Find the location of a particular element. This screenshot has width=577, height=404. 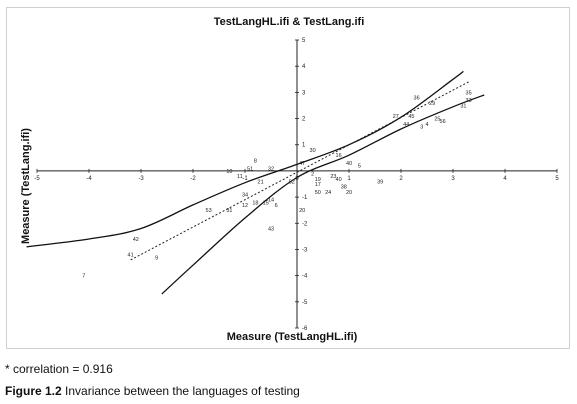

x-tick-label: -3 is located at coordinates (141, 179).